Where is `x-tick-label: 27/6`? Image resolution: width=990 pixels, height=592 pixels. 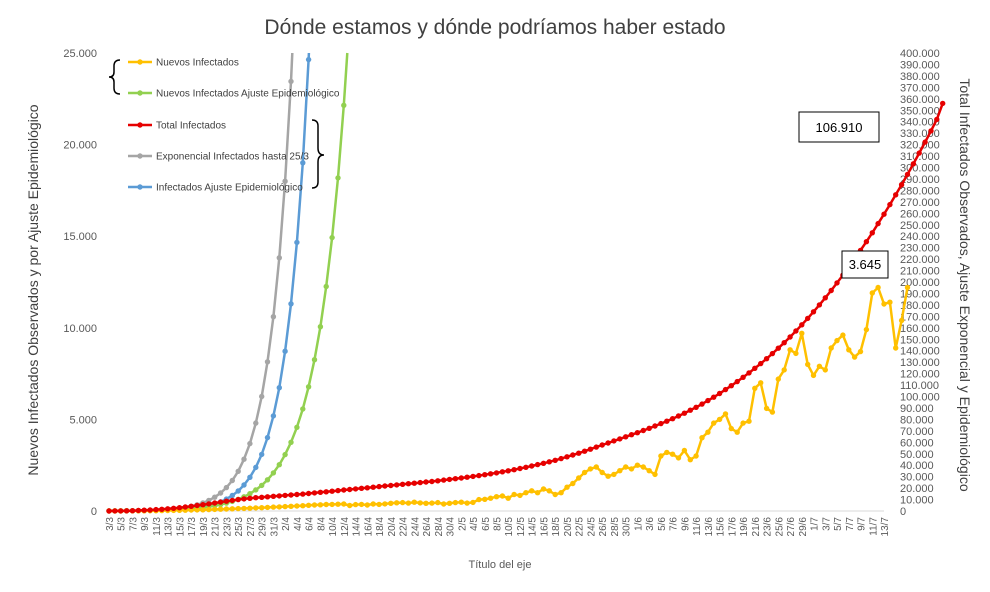
x-tick-label: 27/6 is located at coordinates (791, 527).